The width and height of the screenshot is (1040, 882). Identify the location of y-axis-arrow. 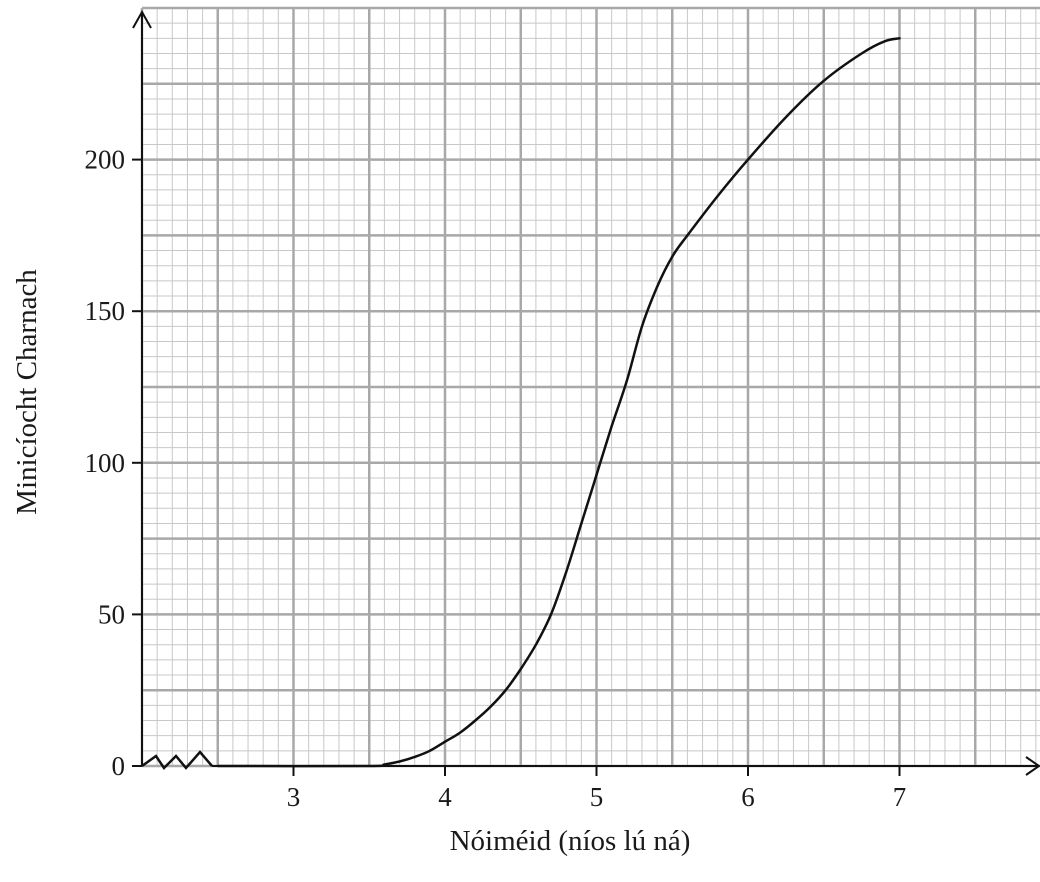
(142, 19).